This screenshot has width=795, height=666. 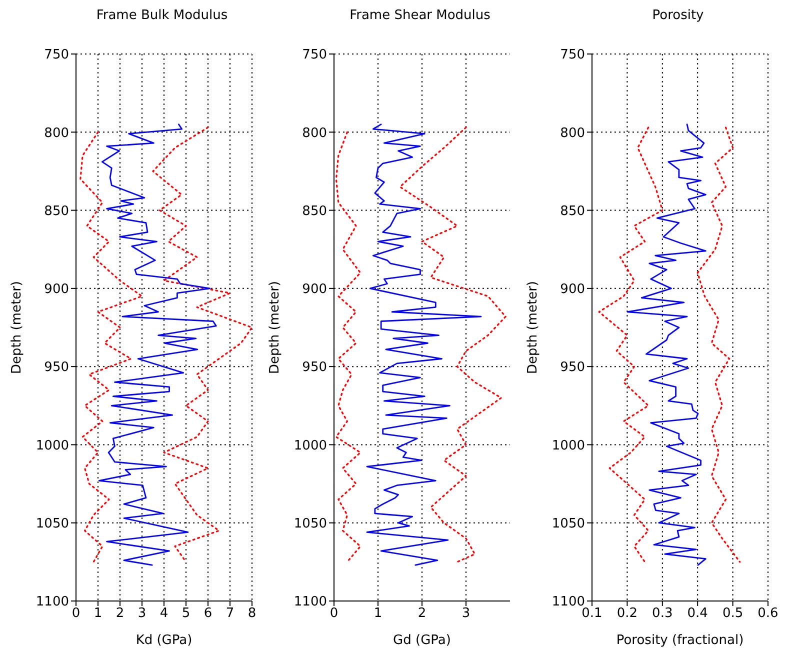 I want to click on chart-title: Frame Shear Modulus, so click(x=420, y=16).